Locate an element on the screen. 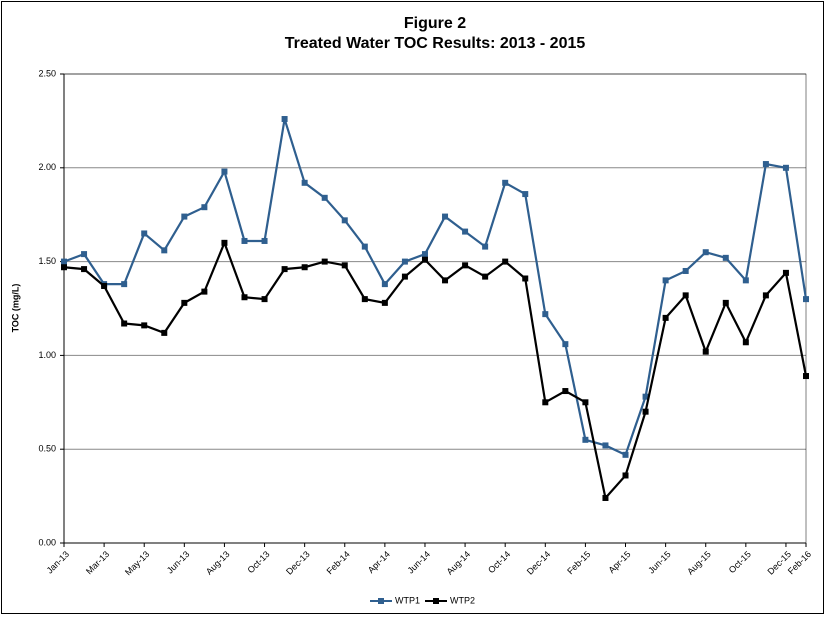 This screenshot has height=620, width=825. y-tick-label: 2.00 is located at coordinates (47, 167).